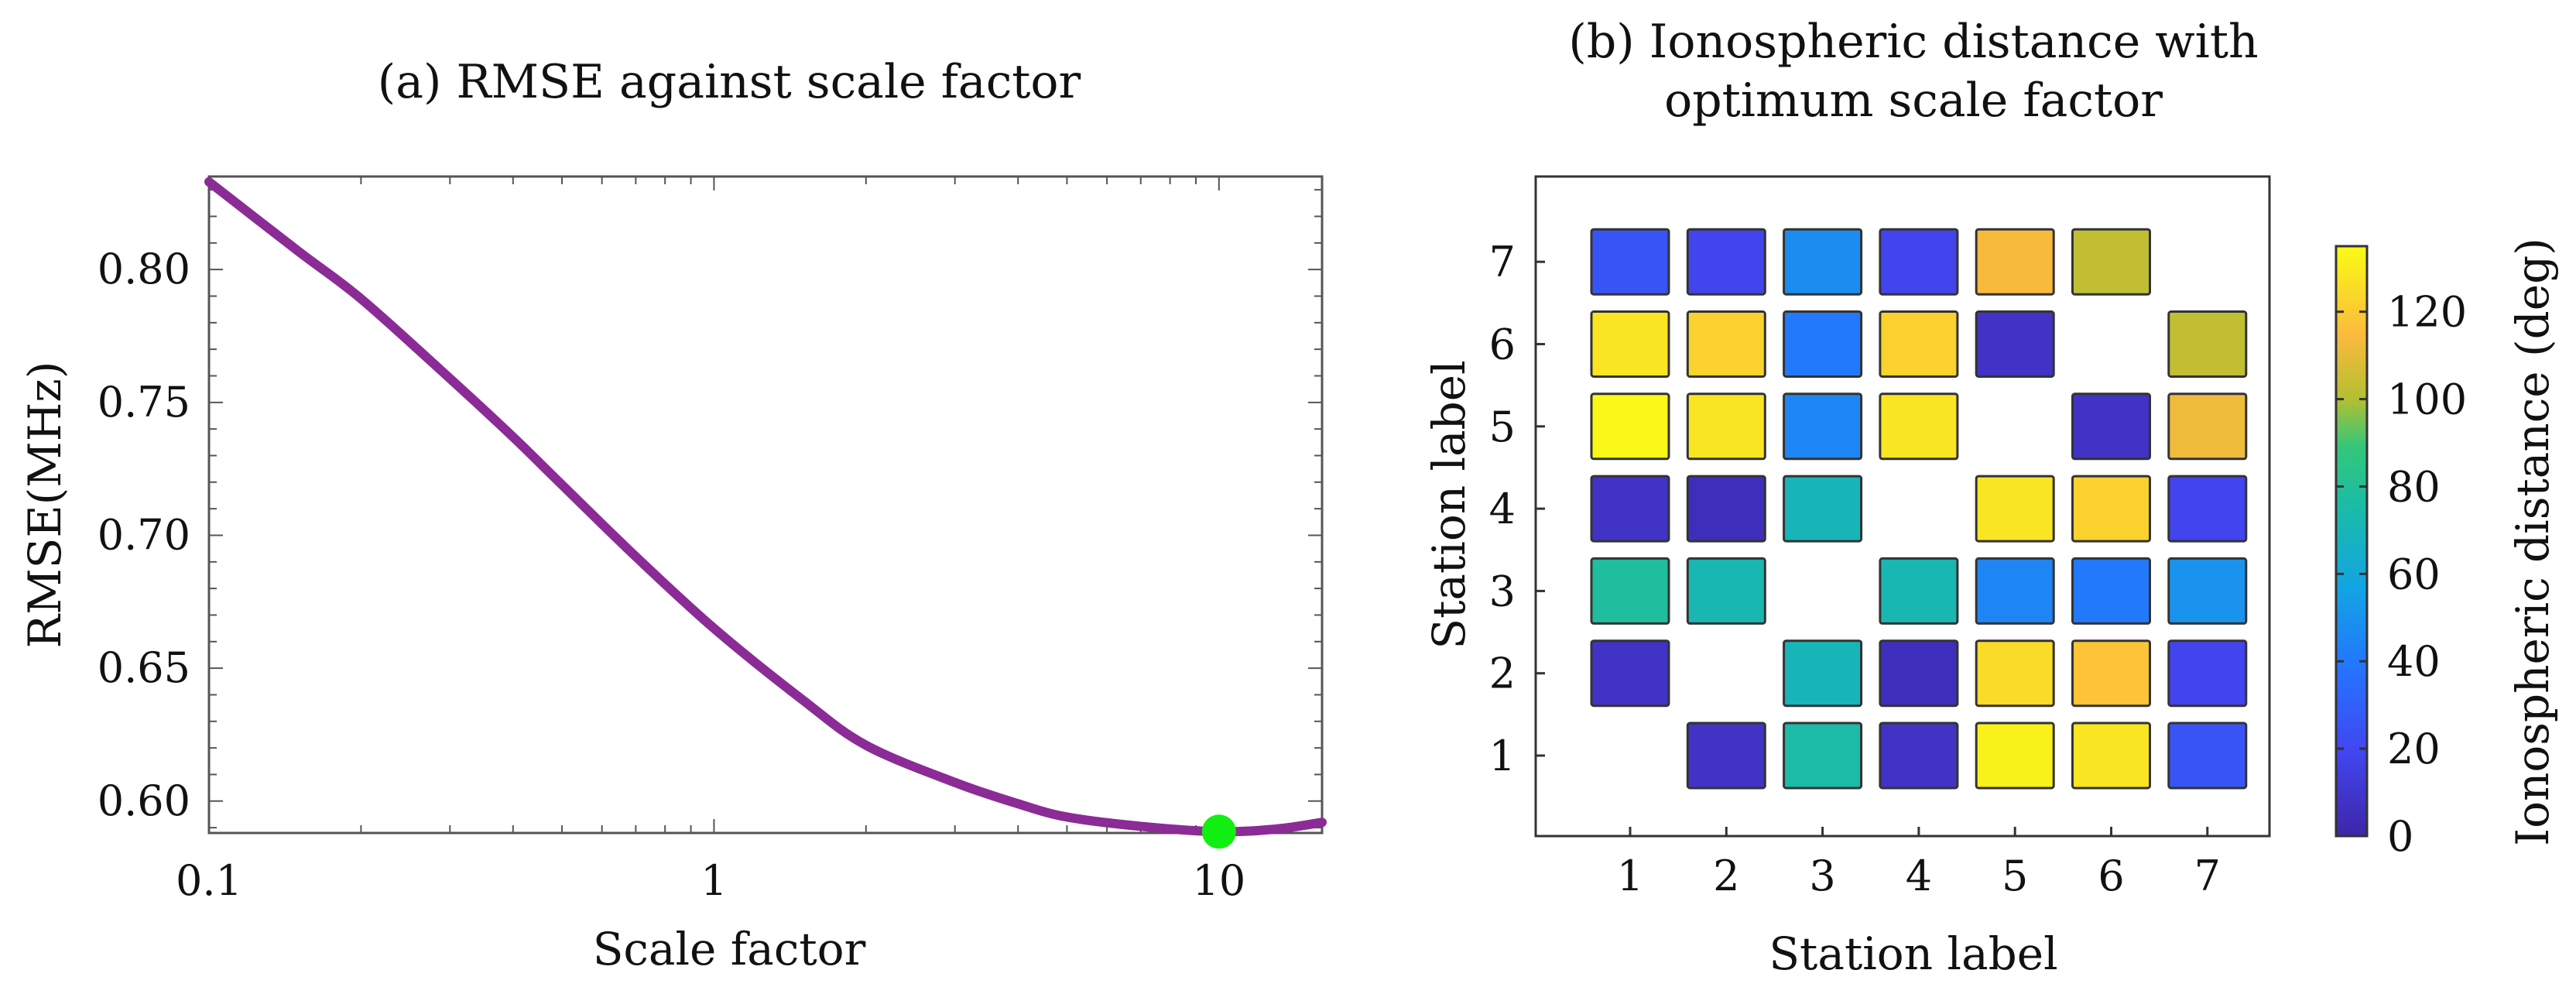 The image size is (2576, 994). What do you see at coordinates (2414, 487) in the screenshot?
I see `colorbar-tick-label: 80` at bounding box center [2414, 487].